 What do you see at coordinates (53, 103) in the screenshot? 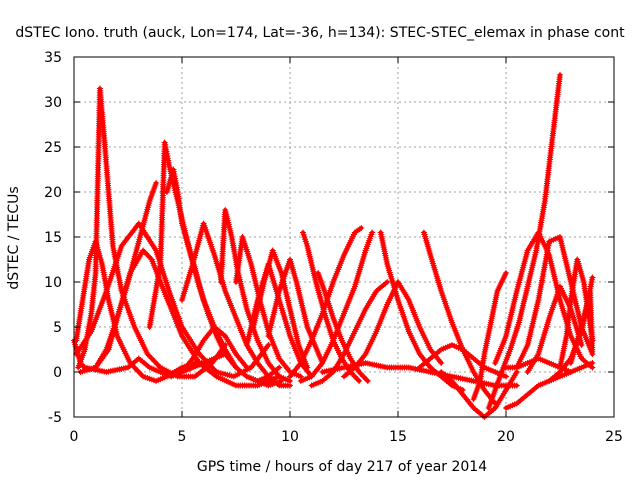
I see `y-tick-label: 30` at bounding box center [53, 103].